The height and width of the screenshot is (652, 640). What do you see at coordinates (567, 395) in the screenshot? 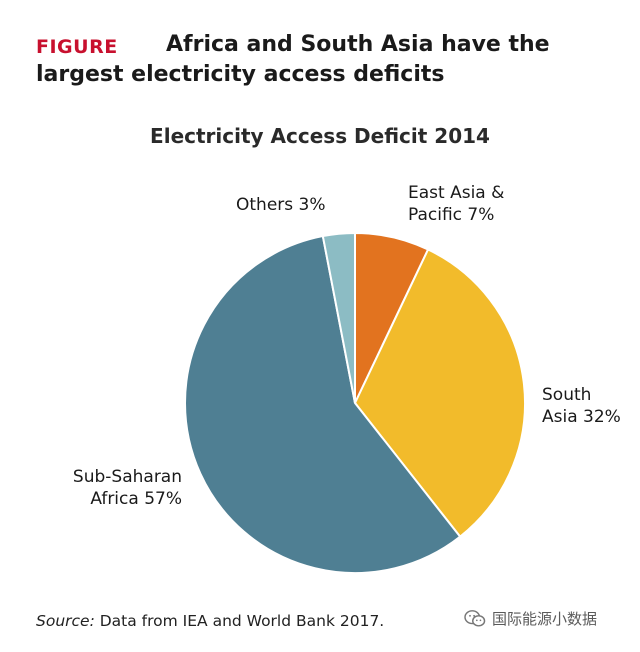
I see `slice-label-line: South` at bounding box center [567, 395].